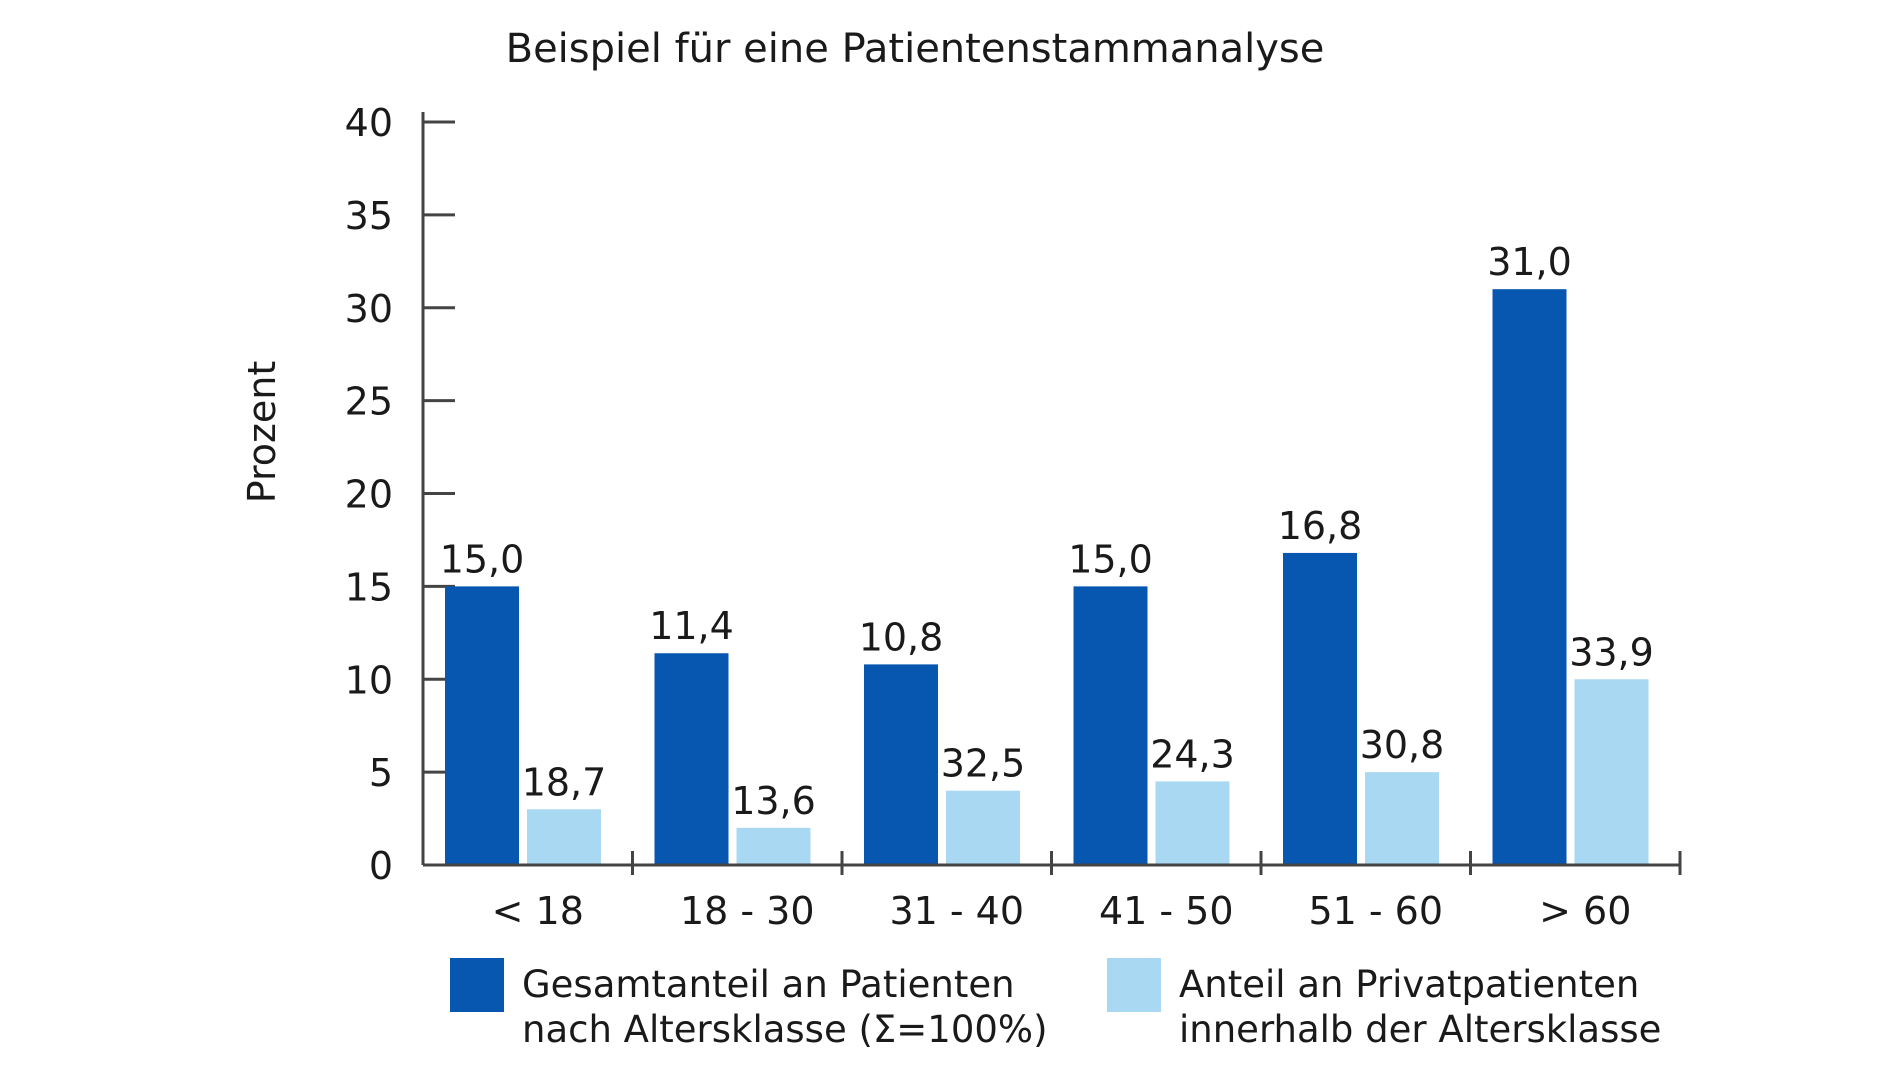  What do you see at coordinates (1320, 526) in the screenshot?
I see `data-label-s1-5: 16,8` at bounding box center [1320, 526].